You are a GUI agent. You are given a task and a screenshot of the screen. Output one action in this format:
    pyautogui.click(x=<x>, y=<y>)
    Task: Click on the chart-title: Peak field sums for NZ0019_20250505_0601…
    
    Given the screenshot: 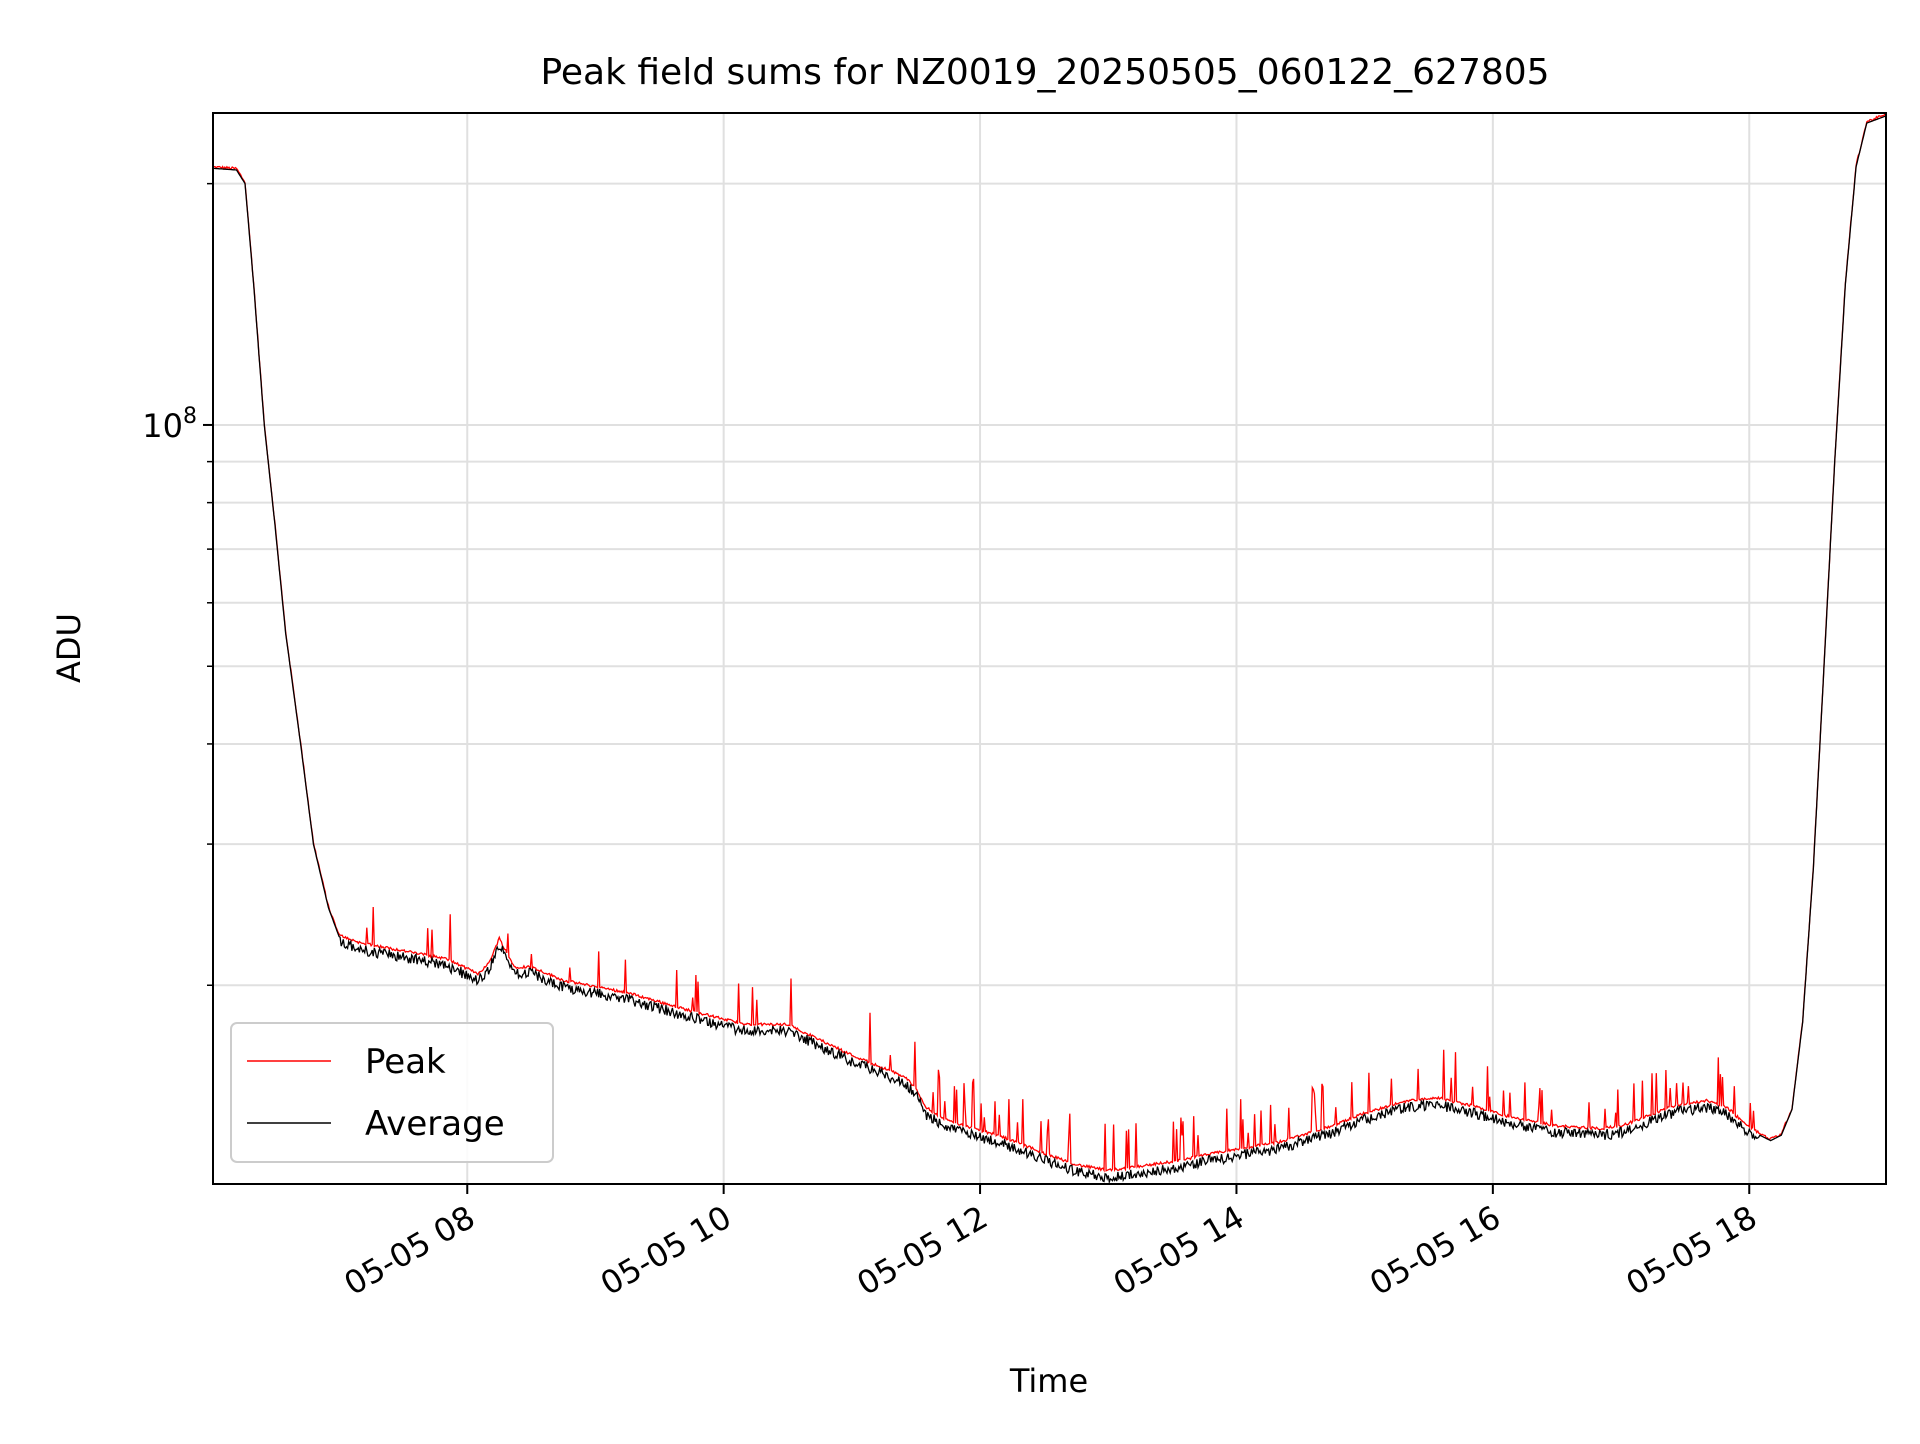 What is the action you would take?
    pyautogui.click(x=1044, y=72)
    